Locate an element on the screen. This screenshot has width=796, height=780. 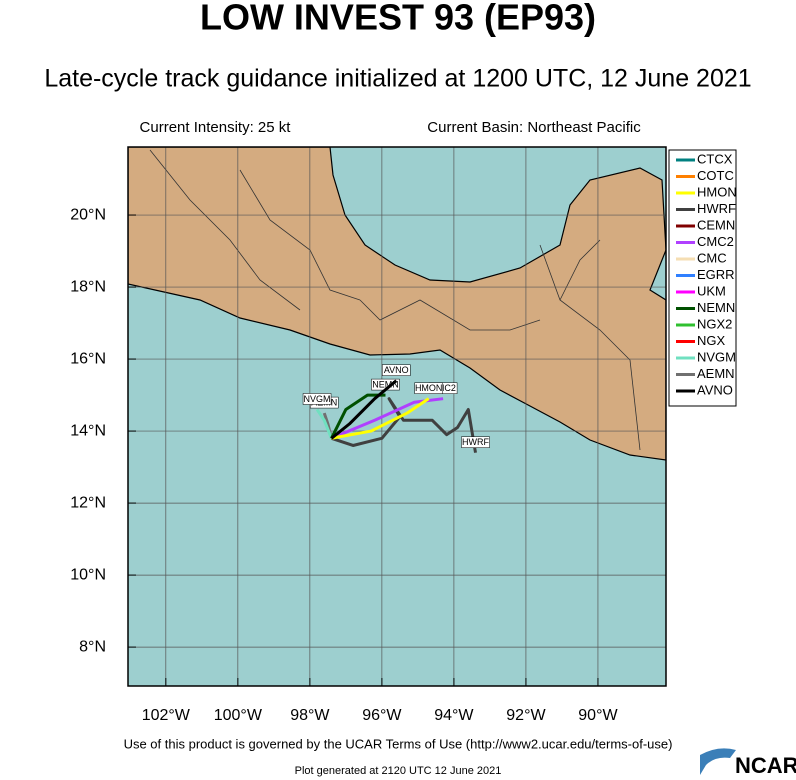
legend-label: HMON is located at coordinates (717, 191).